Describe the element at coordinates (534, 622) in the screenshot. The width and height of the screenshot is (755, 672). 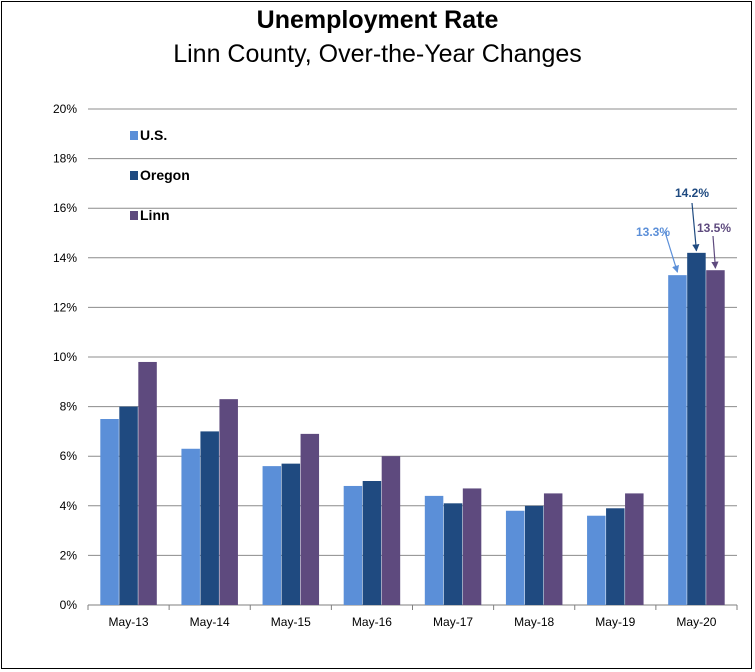
I see `x-tick-label: May-18` at that location.